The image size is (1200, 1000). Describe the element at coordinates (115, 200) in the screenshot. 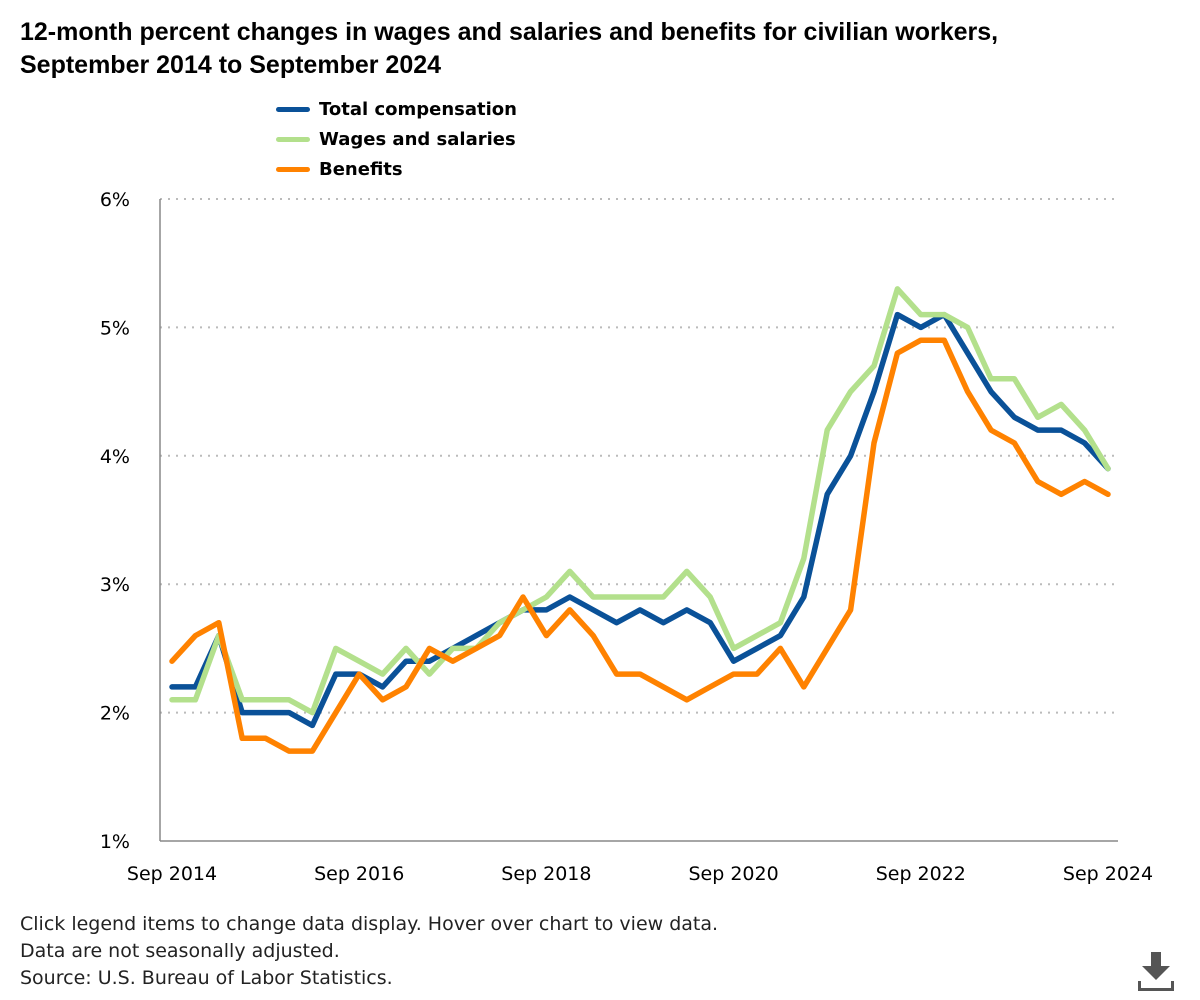

I see `y-tick-label: 6%` at that location.